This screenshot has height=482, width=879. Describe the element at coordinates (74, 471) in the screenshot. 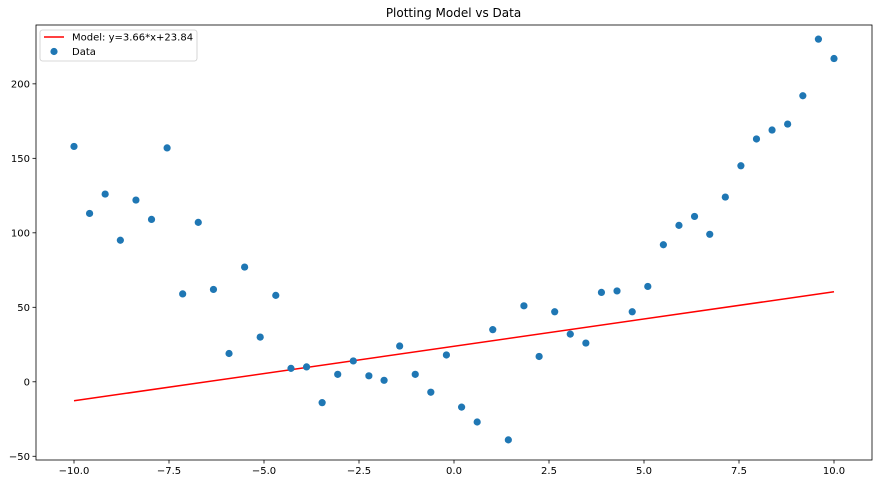

I see `x-tick-label: −10.0` at that location.